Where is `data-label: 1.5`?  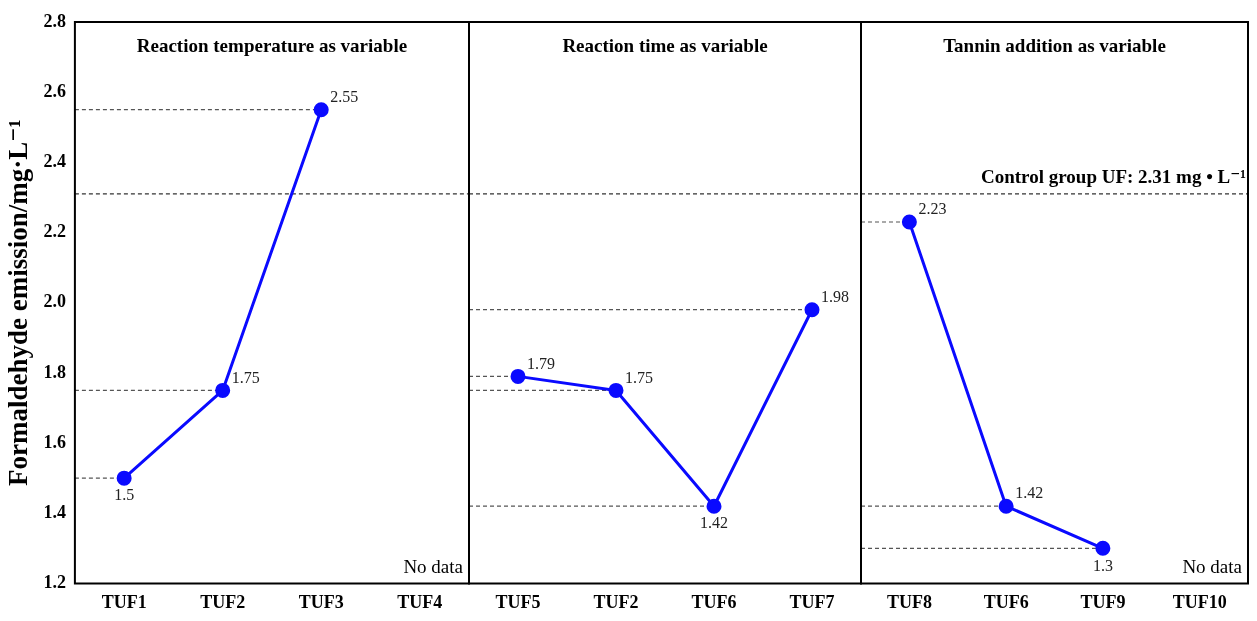
data-label: 1.5 is located at coordinates (124, 495).